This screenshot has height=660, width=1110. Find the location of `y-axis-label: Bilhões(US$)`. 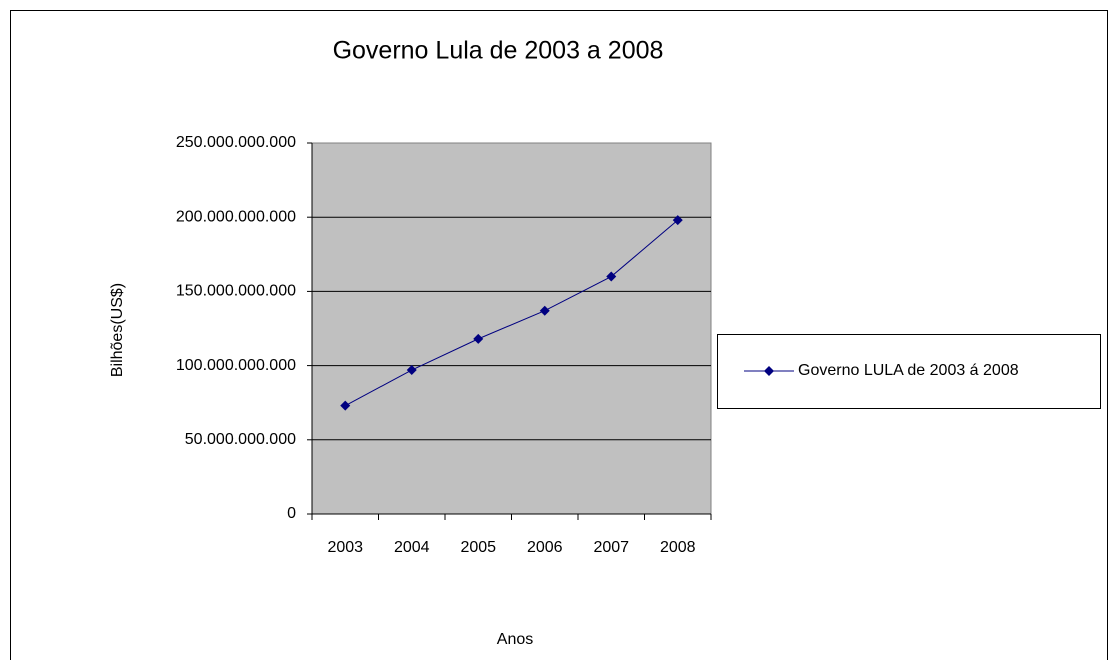

y-axis-label: Bilhões(US$) is located at coordinates (117, 330).